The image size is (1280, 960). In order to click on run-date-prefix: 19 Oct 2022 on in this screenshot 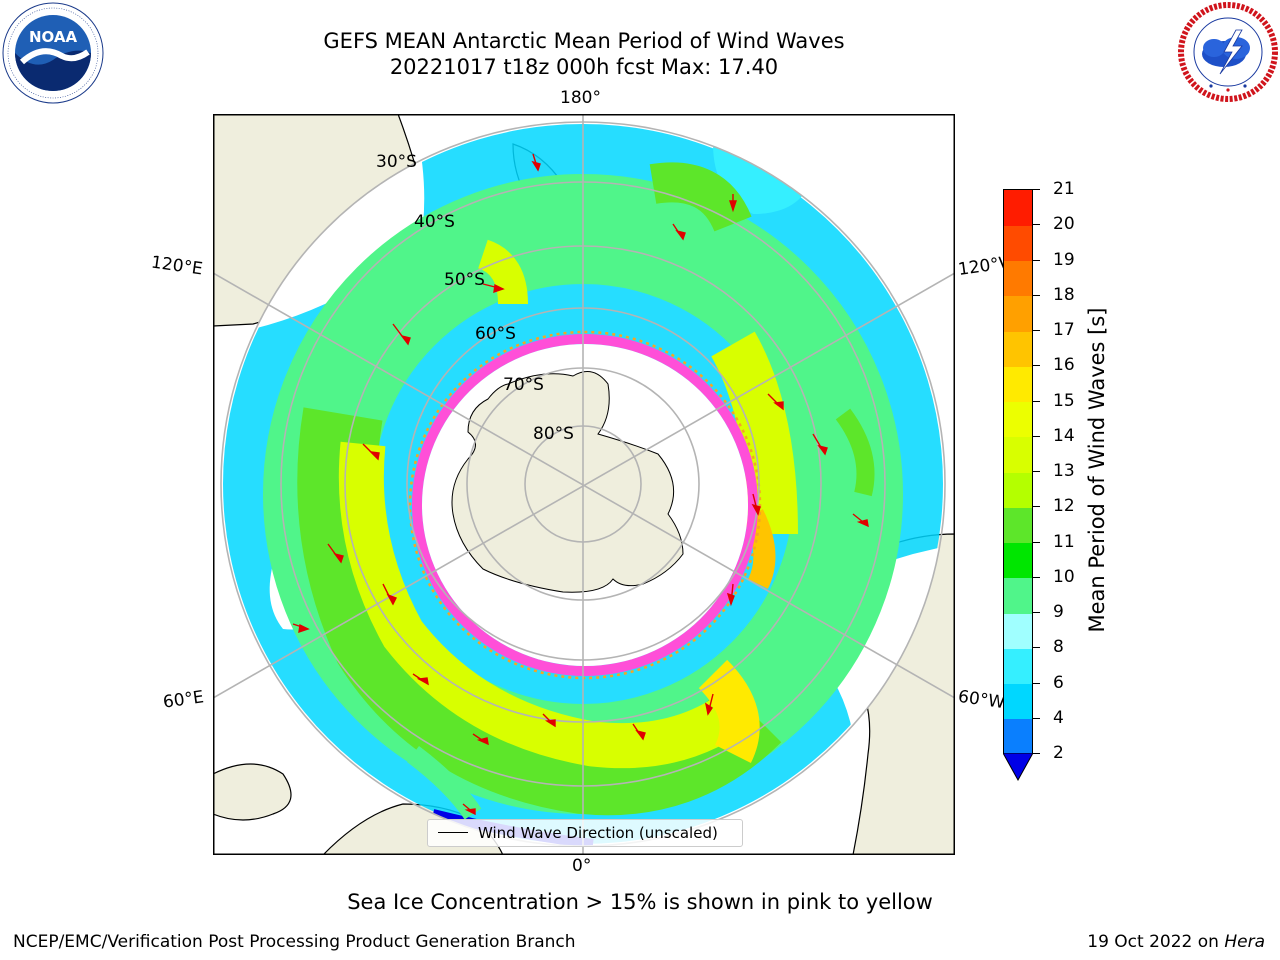, I will do `click(1156, 942)`.